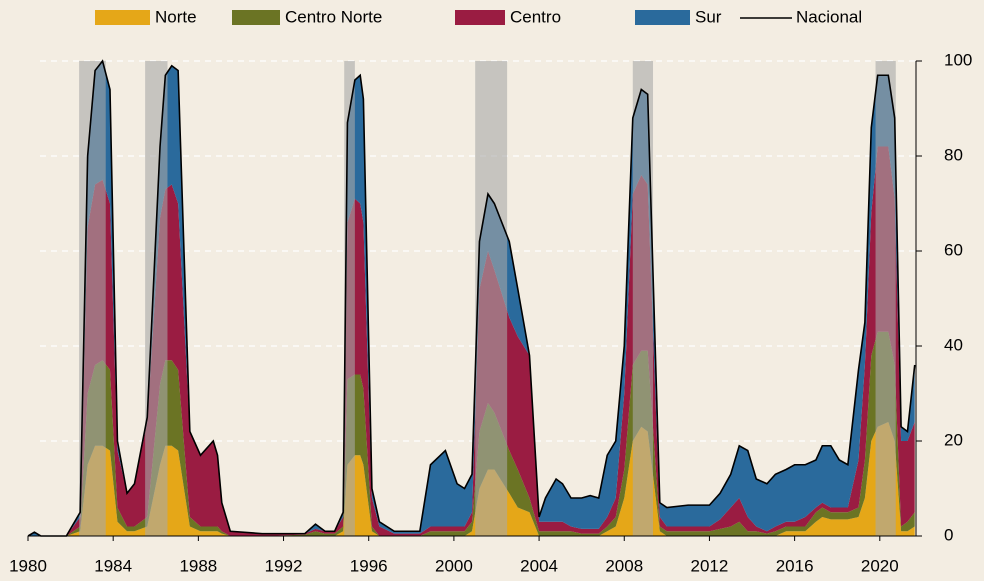 This screenshot has height=581, width=984. Describe the element at coordinates (176, 16) in the screenshot. I see `legend-label: Norte` at that location.